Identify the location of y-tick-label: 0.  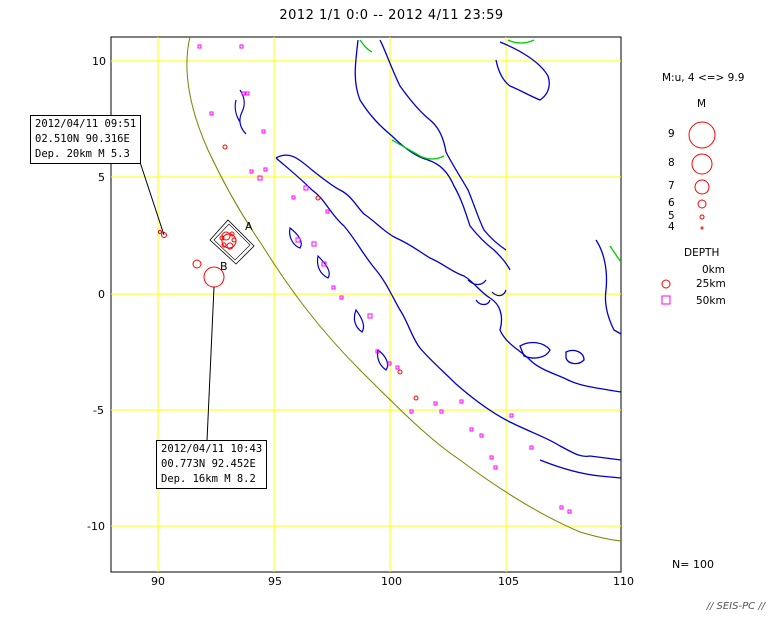
(101, 294).